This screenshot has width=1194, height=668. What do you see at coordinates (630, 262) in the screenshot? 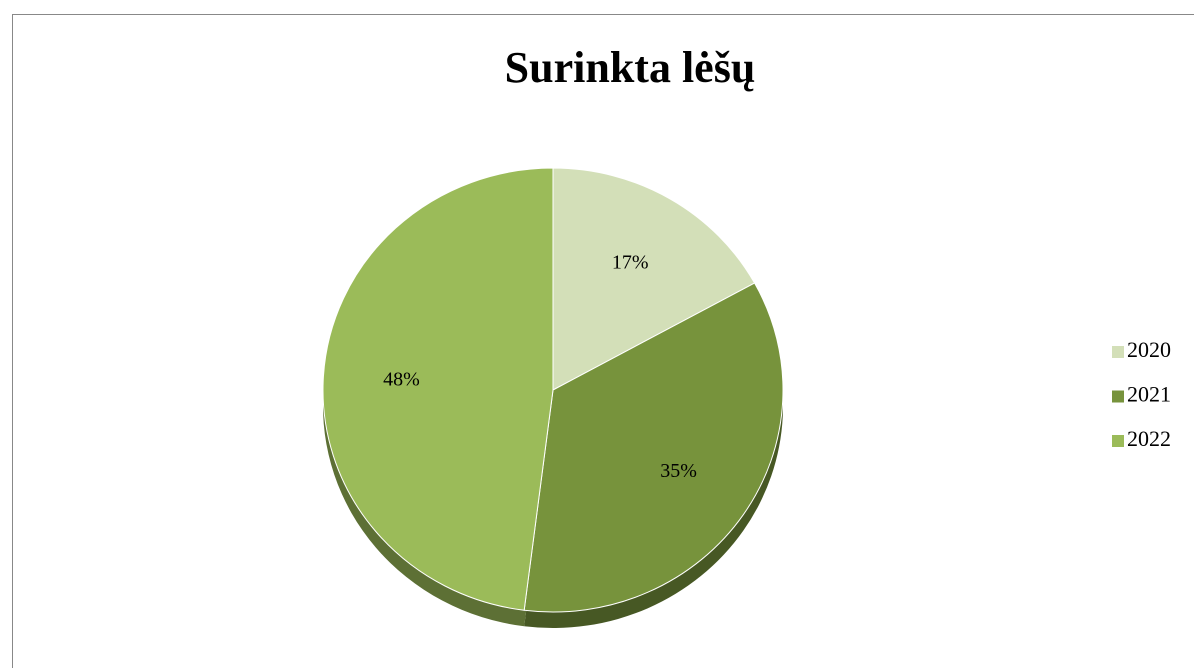
I see `data-label: 17%` at bounding box center [630, 262].